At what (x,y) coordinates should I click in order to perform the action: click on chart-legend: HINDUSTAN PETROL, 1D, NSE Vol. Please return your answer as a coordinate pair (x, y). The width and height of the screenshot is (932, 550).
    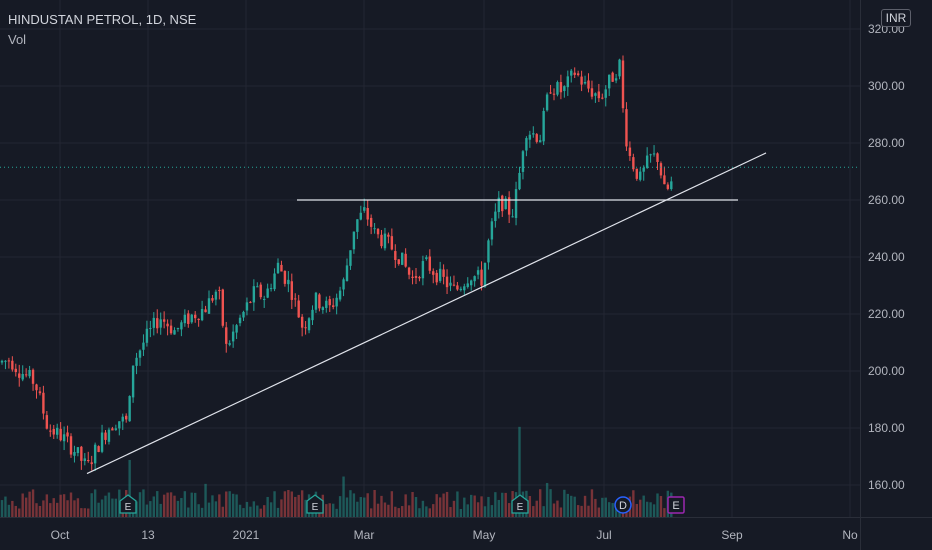
    Looking at the image, I should click on (102, 30).